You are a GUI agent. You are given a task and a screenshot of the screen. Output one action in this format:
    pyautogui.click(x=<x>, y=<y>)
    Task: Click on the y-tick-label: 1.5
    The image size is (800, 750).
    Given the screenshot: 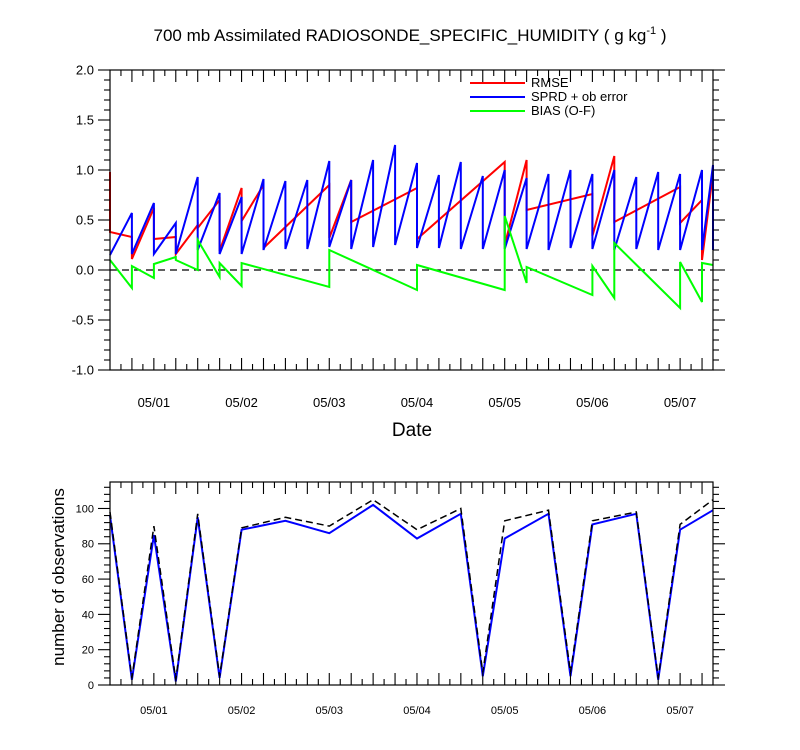 What is the action you would take?
    pyautogui.click(x=85, y=120)
    